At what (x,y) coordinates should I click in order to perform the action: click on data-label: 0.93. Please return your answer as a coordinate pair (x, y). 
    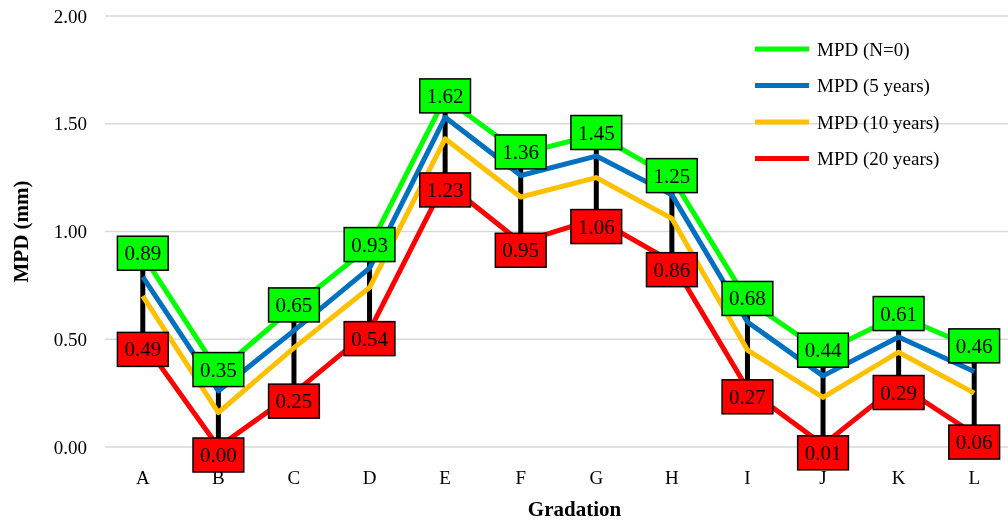
    Looking at the image, I should click on (369, 244).